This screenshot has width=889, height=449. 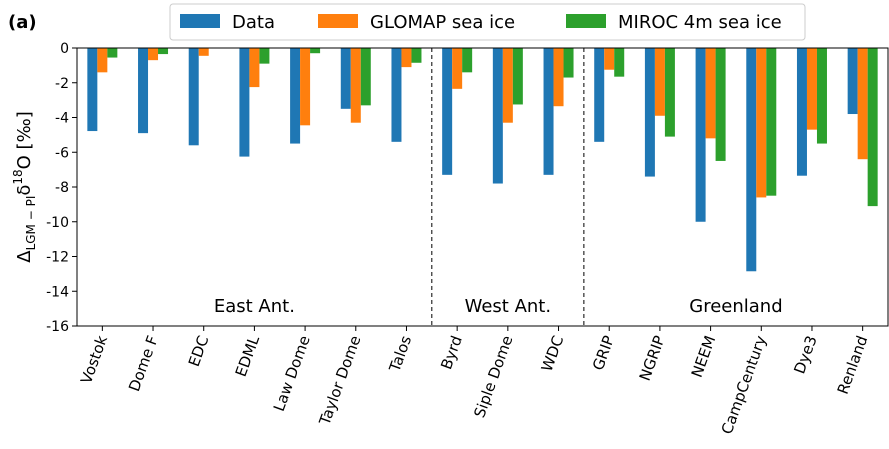 I want to click on x-tick-label: Vostok, so click(x=94, y=359).